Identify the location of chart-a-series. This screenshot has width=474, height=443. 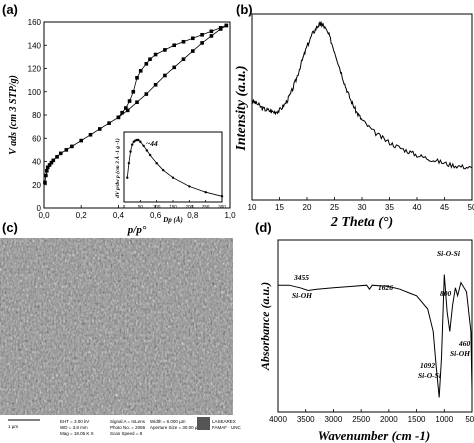
(136, 104).